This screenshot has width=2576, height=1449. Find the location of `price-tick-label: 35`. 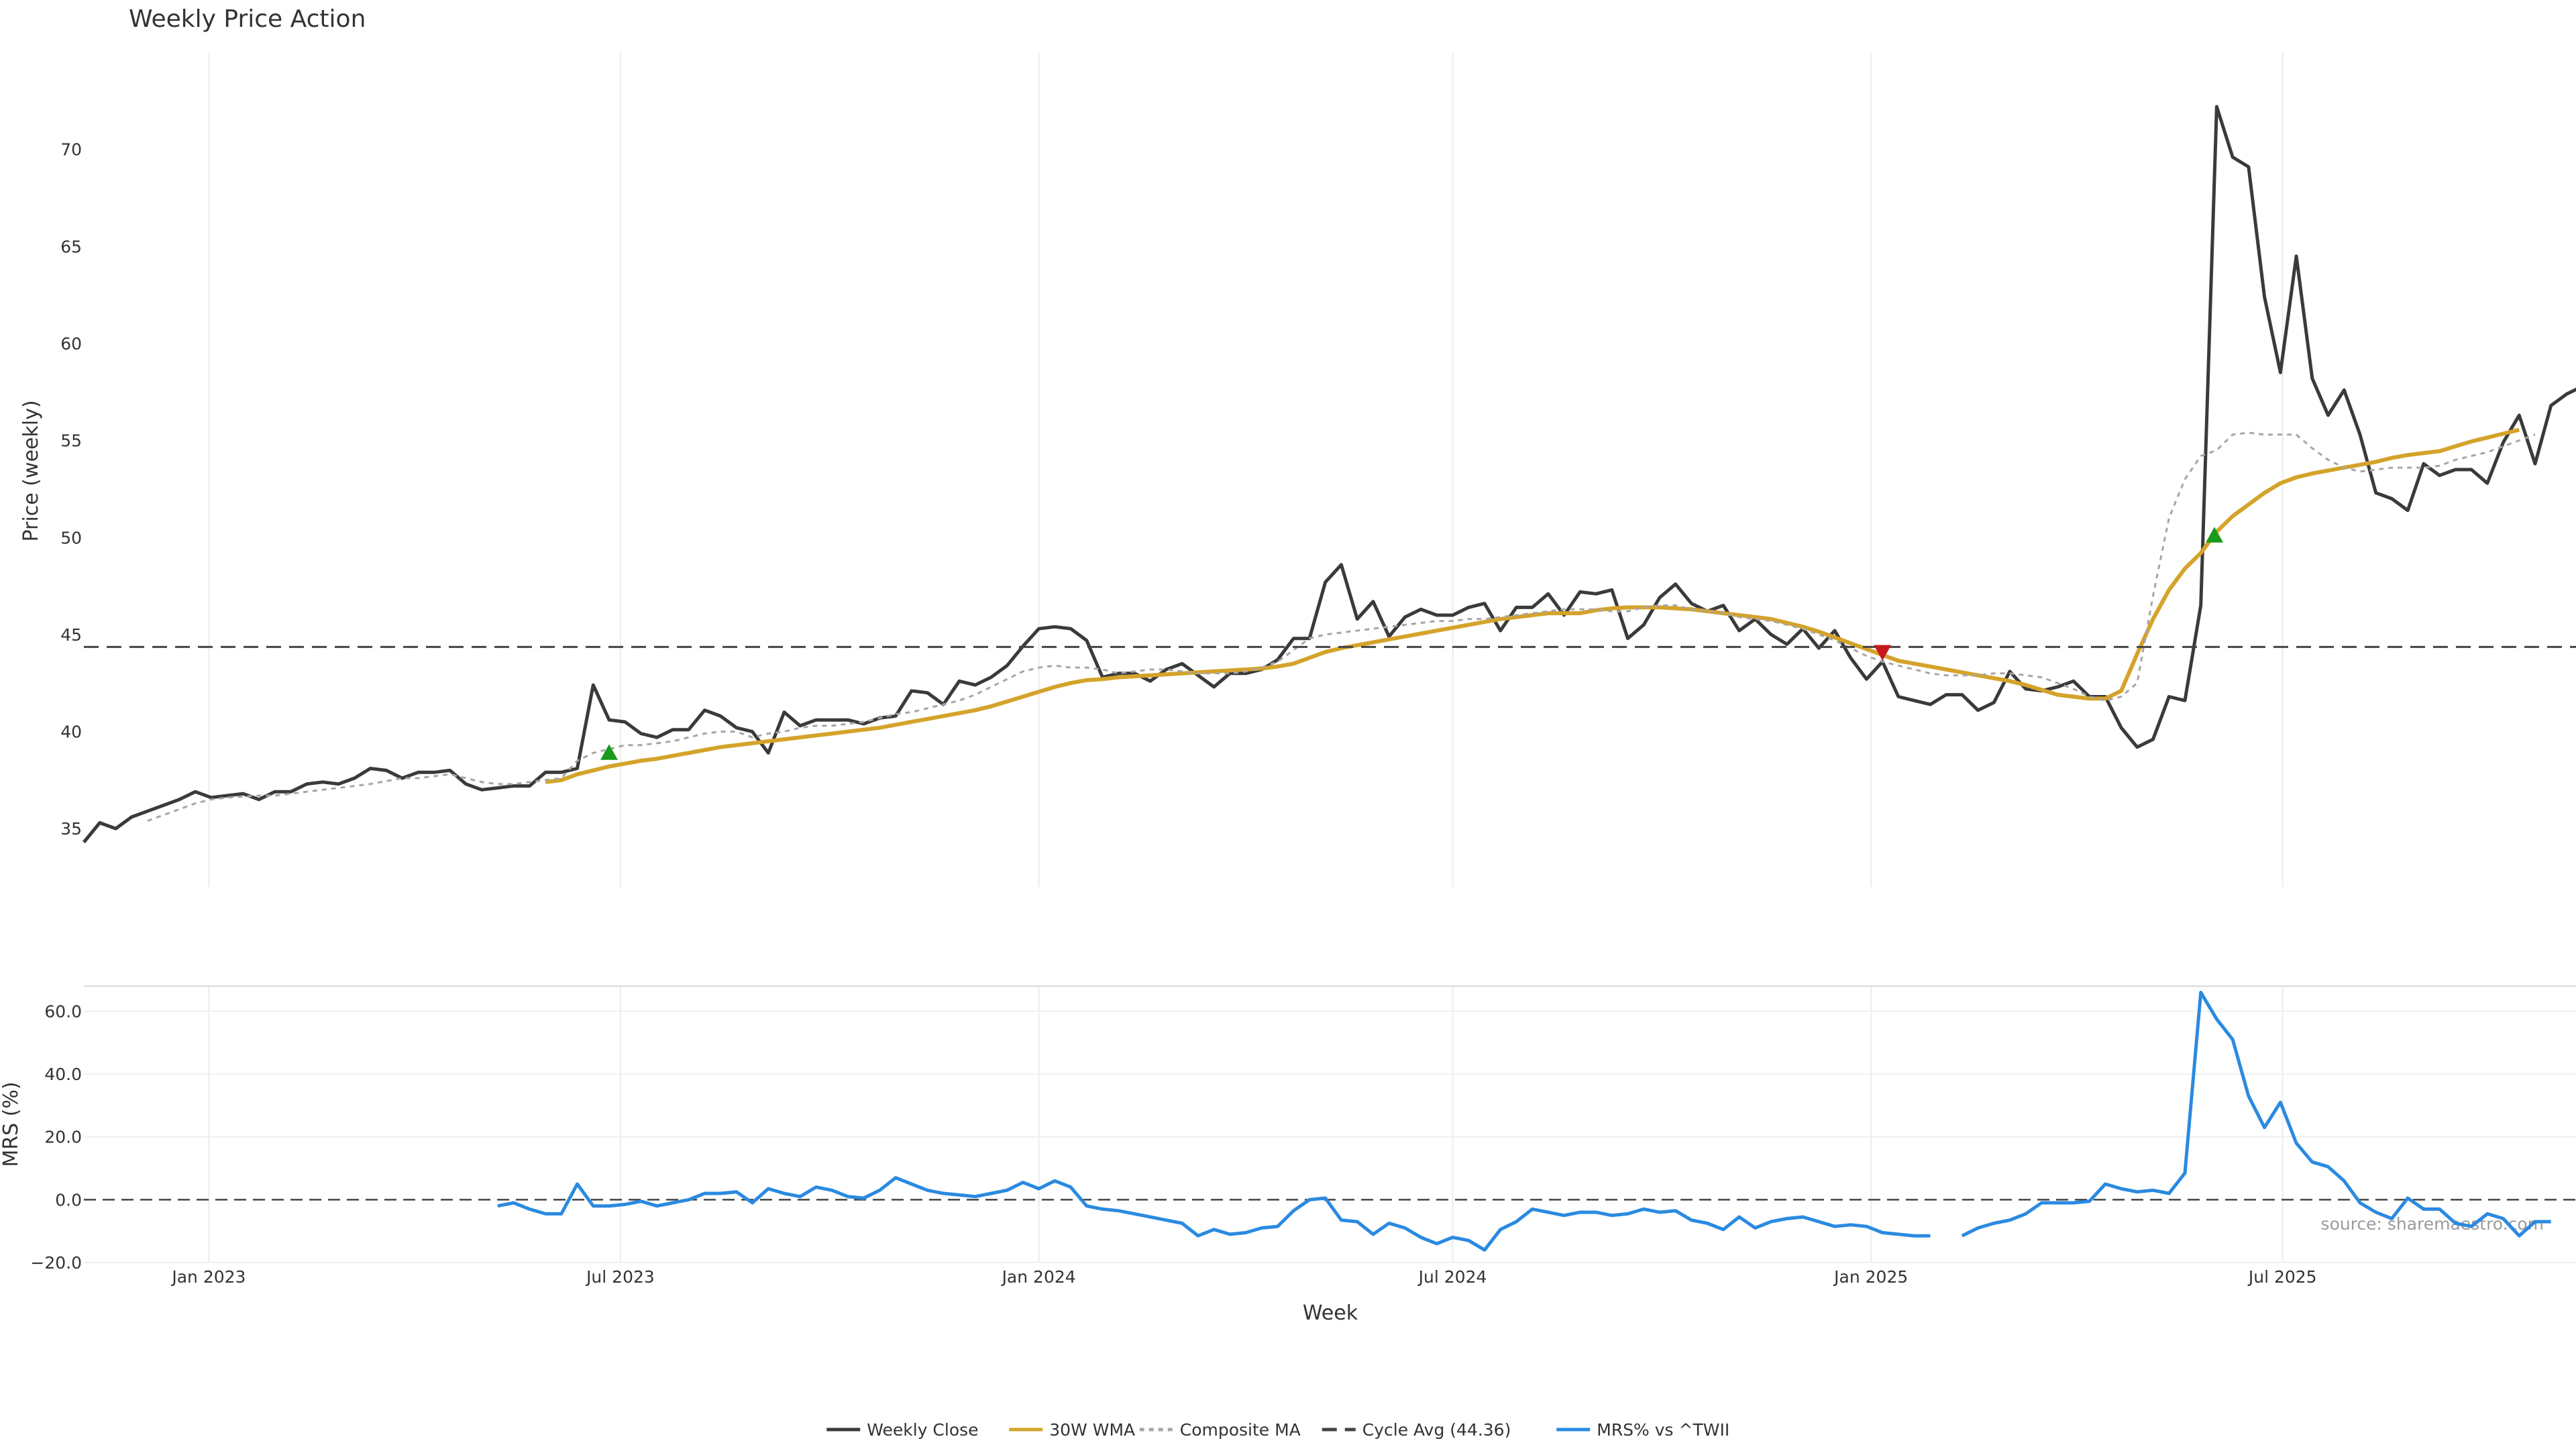

price-tick-label: 35 is located at coordinates (71, 829).